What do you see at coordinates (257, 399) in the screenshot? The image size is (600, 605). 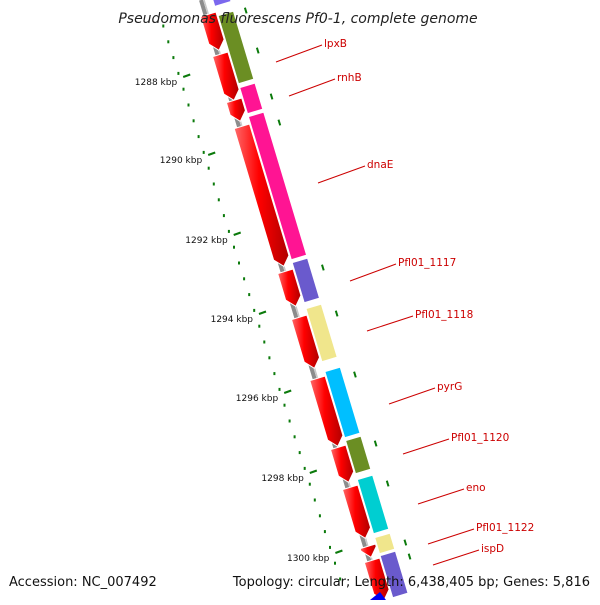 I see `scale-label: 1296 kbp` at bounding box center [257, 399].